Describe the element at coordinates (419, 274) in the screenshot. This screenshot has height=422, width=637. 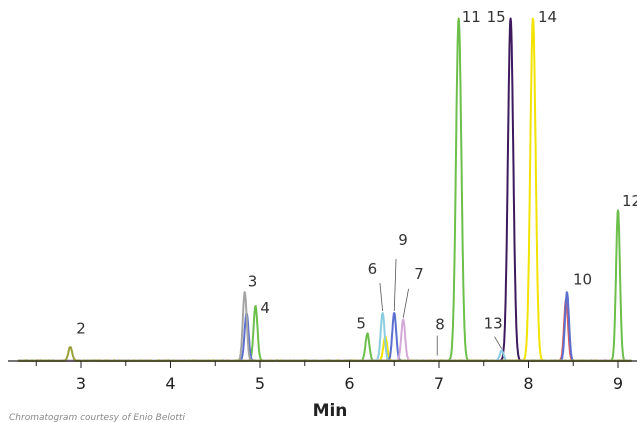
I see `peak-label-7: 7` at that location.